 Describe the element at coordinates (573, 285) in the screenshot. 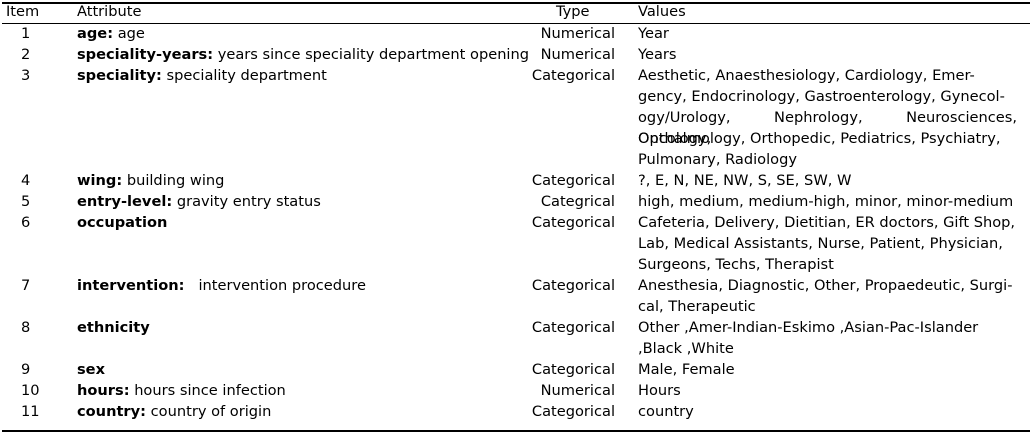

I see `row-7-type: Categorical` at that location.